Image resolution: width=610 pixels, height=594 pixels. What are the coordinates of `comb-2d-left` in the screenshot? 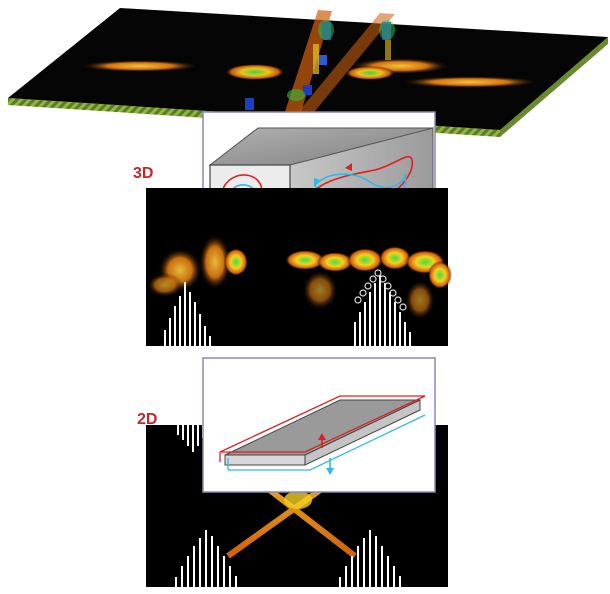 It's located at (206, 558).